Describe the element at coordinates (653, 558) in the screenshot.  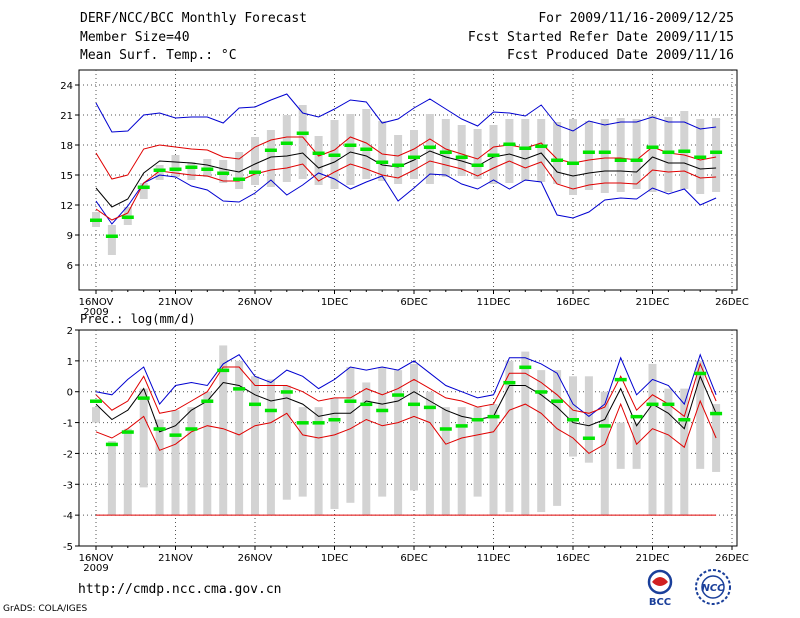
I see `prec-x-tick-label: 21DEC` at that location.